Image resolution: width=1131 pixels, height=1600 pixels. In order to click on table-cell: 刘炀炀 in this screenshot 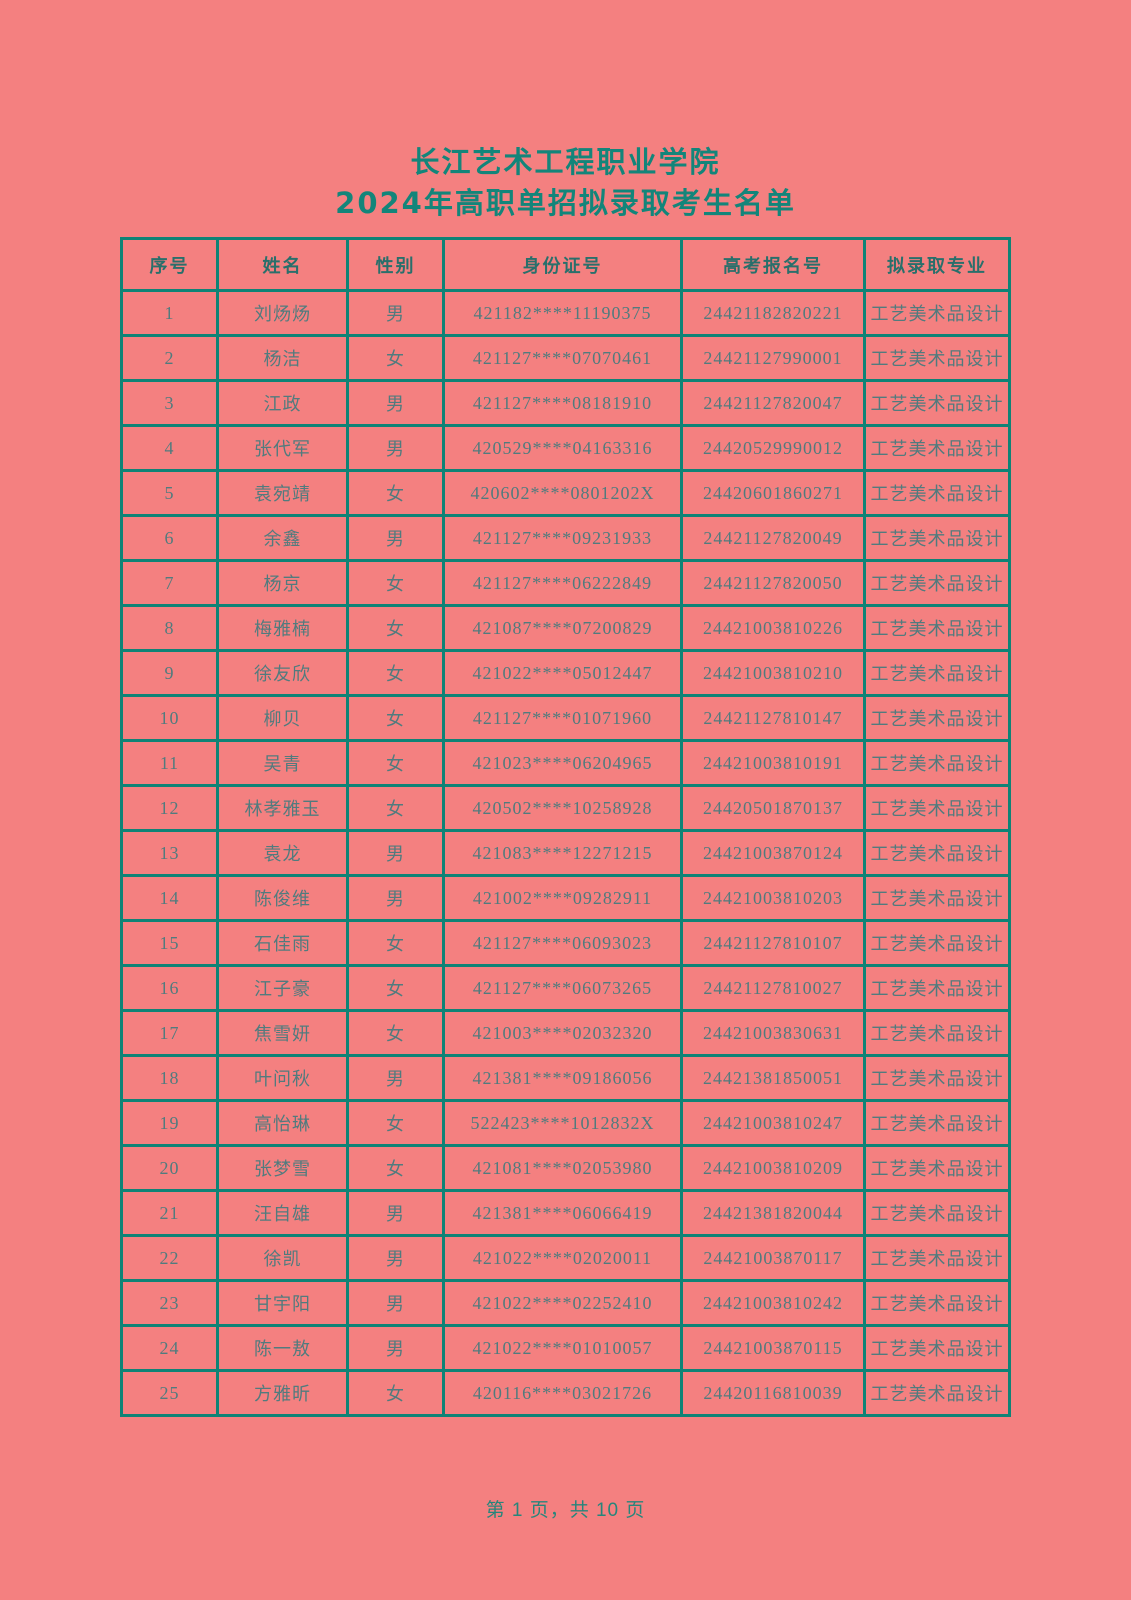, I will do `click(282, 313)`.